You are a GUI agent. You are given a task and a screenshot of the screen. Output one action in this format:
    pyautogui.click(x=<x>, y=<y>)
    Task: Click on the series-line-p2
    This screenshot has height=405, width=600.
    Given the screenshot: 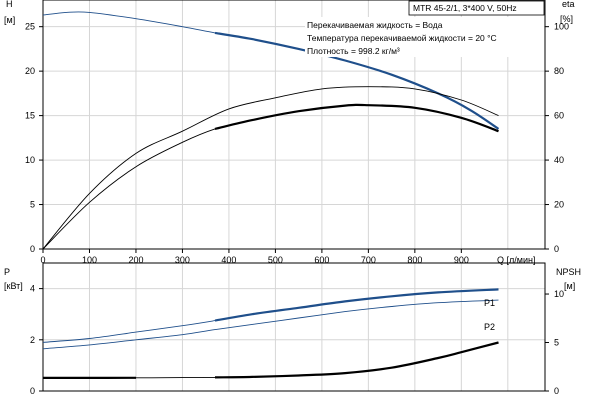 What is the action you would take?
    pyautogui.click(x=271, y=324)
    